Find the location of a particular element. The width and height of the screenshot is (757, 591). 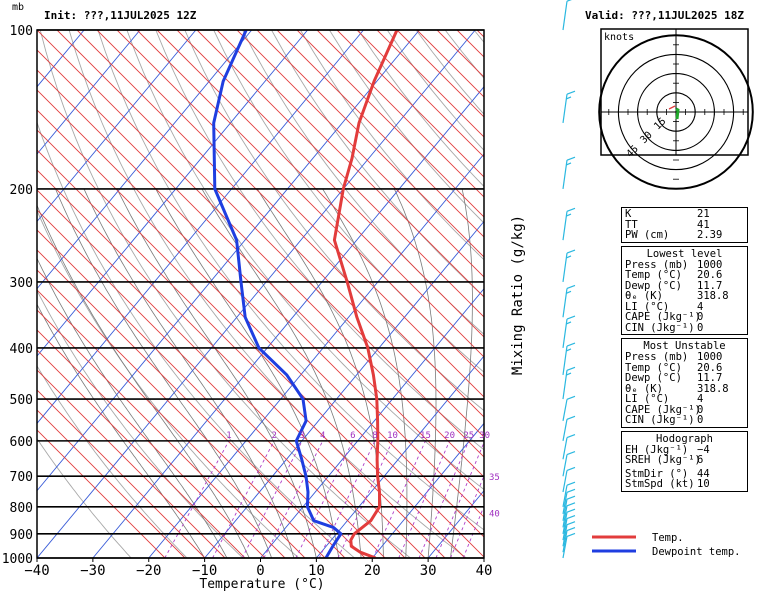

hodograph-index-row: SREH (Jkg⁻¹) 6 is located at coordinates (684, 460).